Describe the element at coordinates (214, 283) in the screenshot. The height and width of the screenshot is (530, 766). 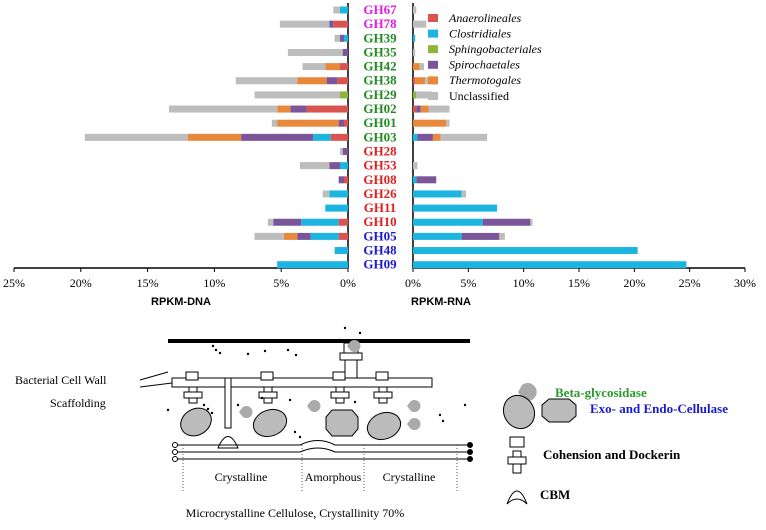
I see `x-tick-label: 10%` at that location.